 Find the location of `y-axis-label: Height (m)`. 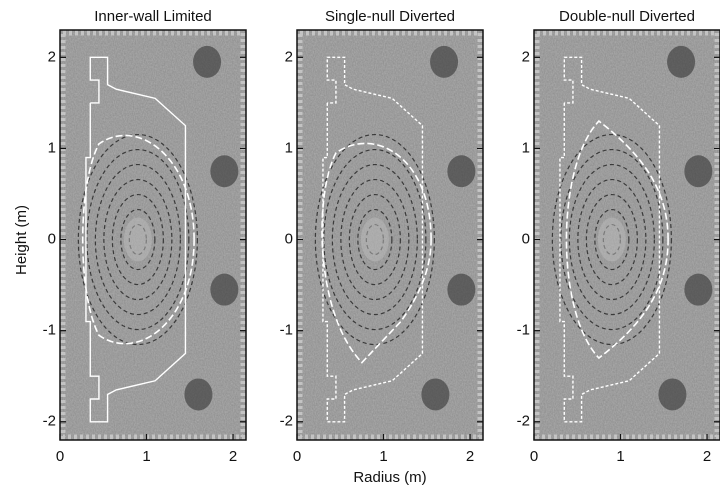

y-axis-label: Height (m) is located at coordinates (21, 240).